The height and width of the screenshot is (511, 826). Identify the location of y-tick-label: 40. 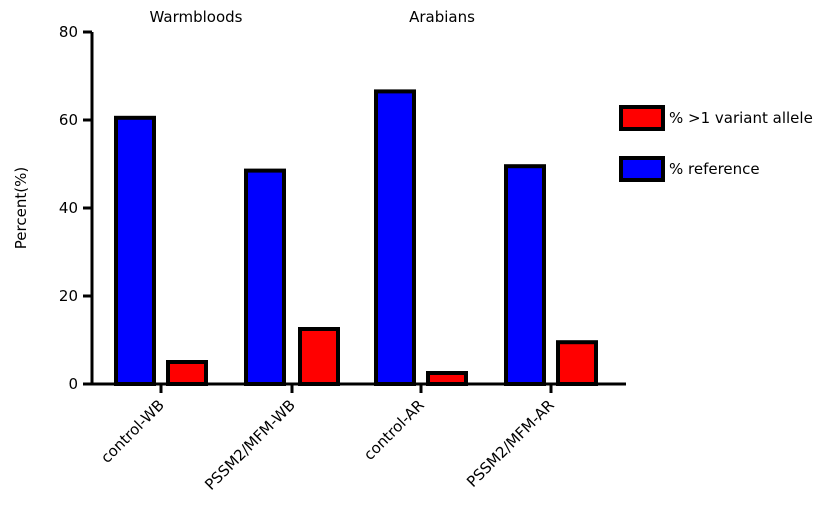
(68, 208).